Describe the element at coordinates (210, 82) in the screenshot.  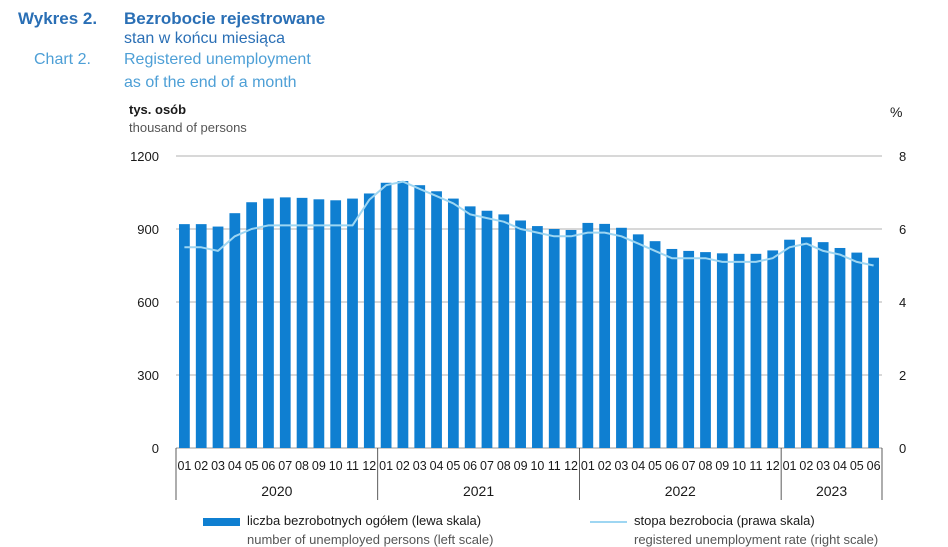
I see `chart-subtitle-en: as of the end of a month` at that location.